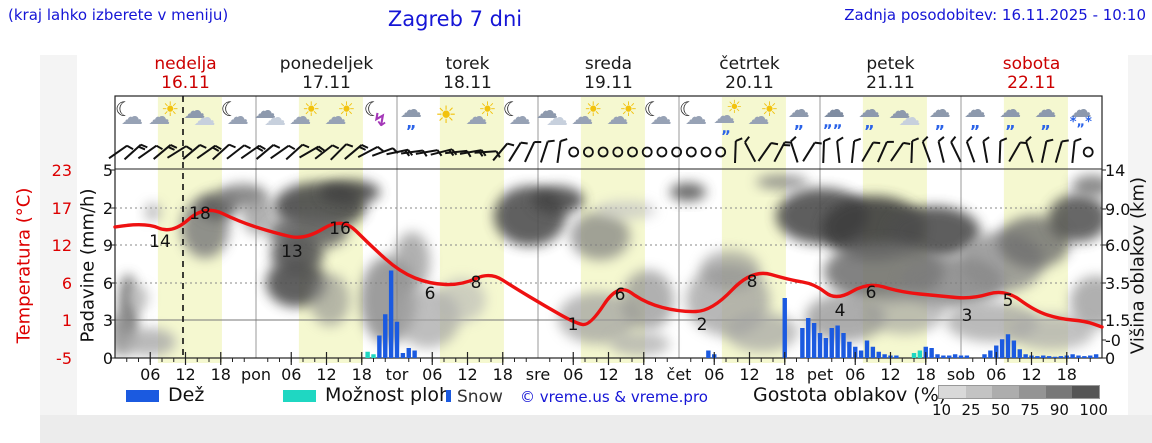  What do you see at coordinates (480, 397) in the screenshot?
I see `snow-legend-label: Snow` at bounding box center [480, 397].